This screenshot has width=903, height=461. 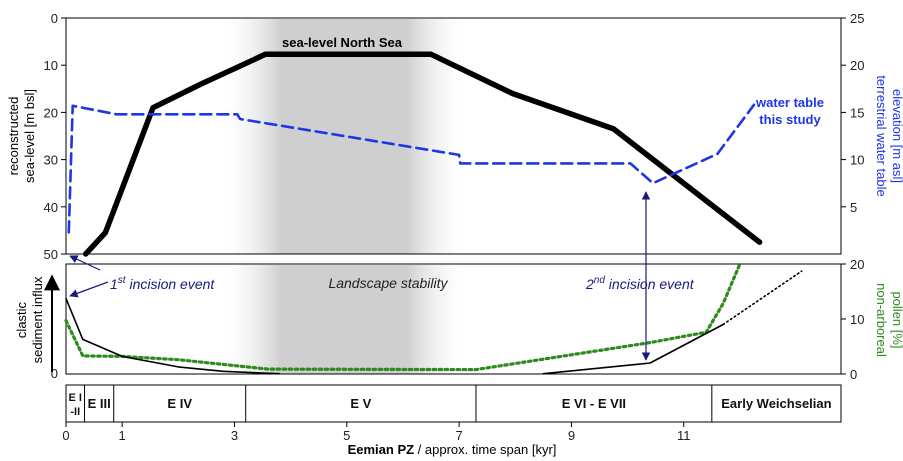 I want to click on zone-strip-frame, so click(x=453, y=403).